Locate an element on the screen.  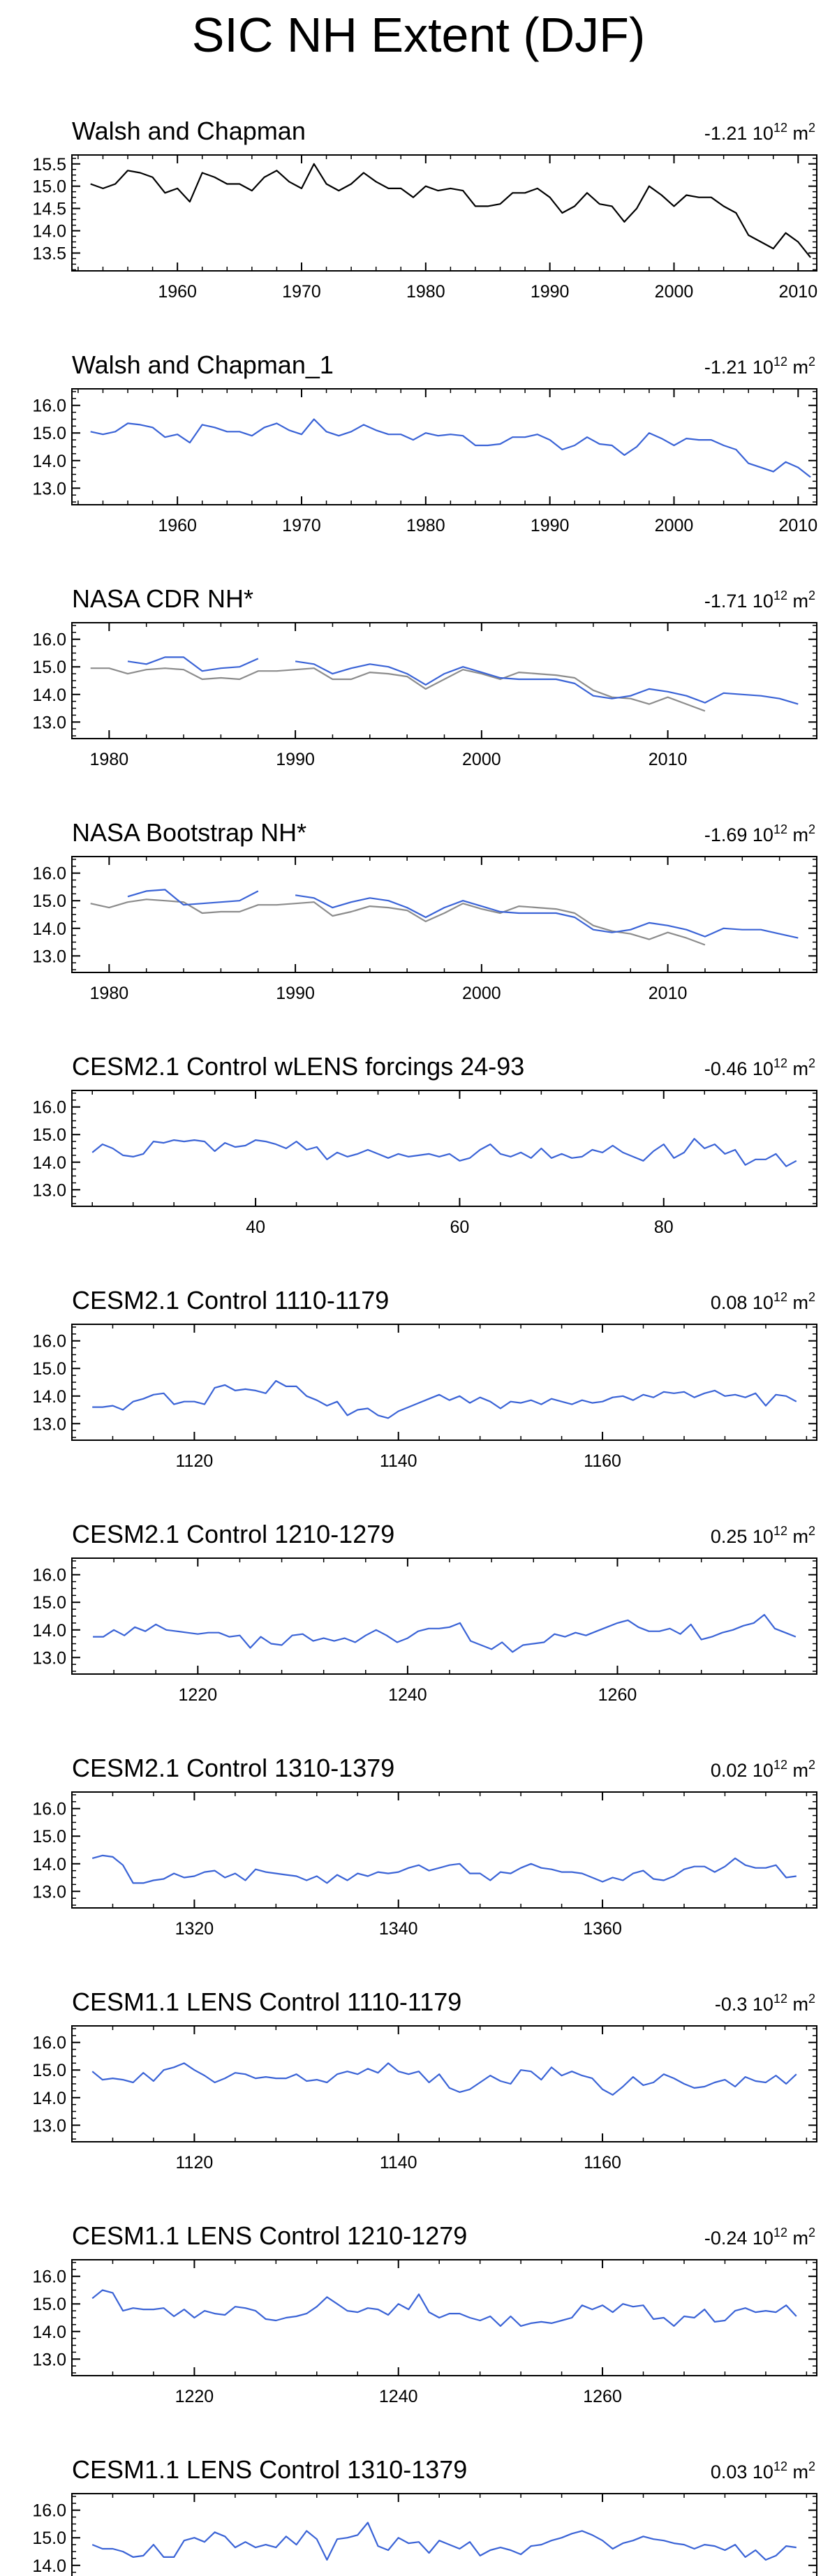
y-tick-label: 14.5 is located at coordinates (49, 209).